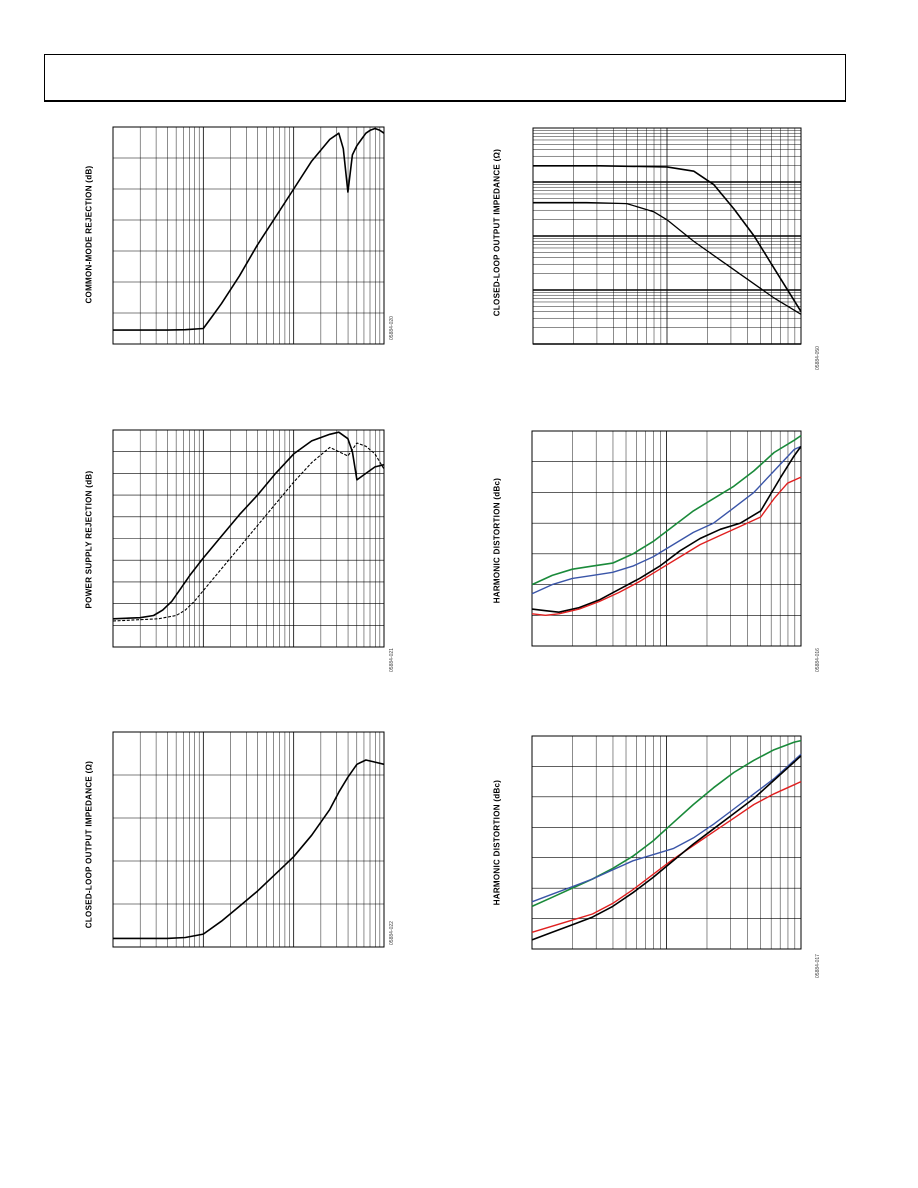 The height and width of the screenshot is (1188, 918). What do you see at coordinates (818, 966) in the screenshot?
I see `hd-2-figure-code: 05884-017` at bounding box center [818, 966].